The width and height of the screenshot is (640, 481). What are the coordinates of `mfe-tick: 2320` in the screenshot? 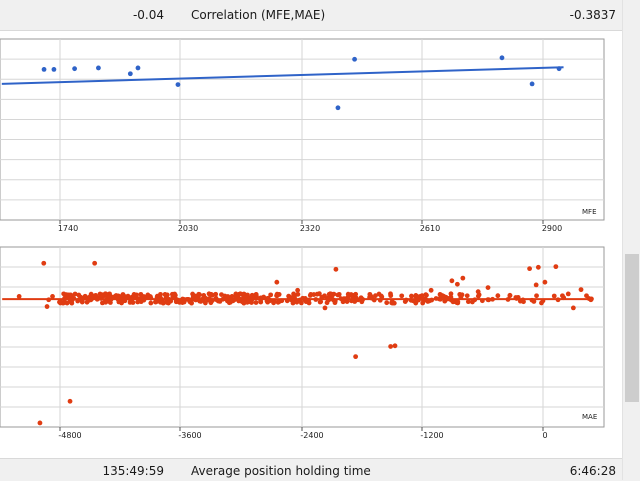 It's located at (310, 228).